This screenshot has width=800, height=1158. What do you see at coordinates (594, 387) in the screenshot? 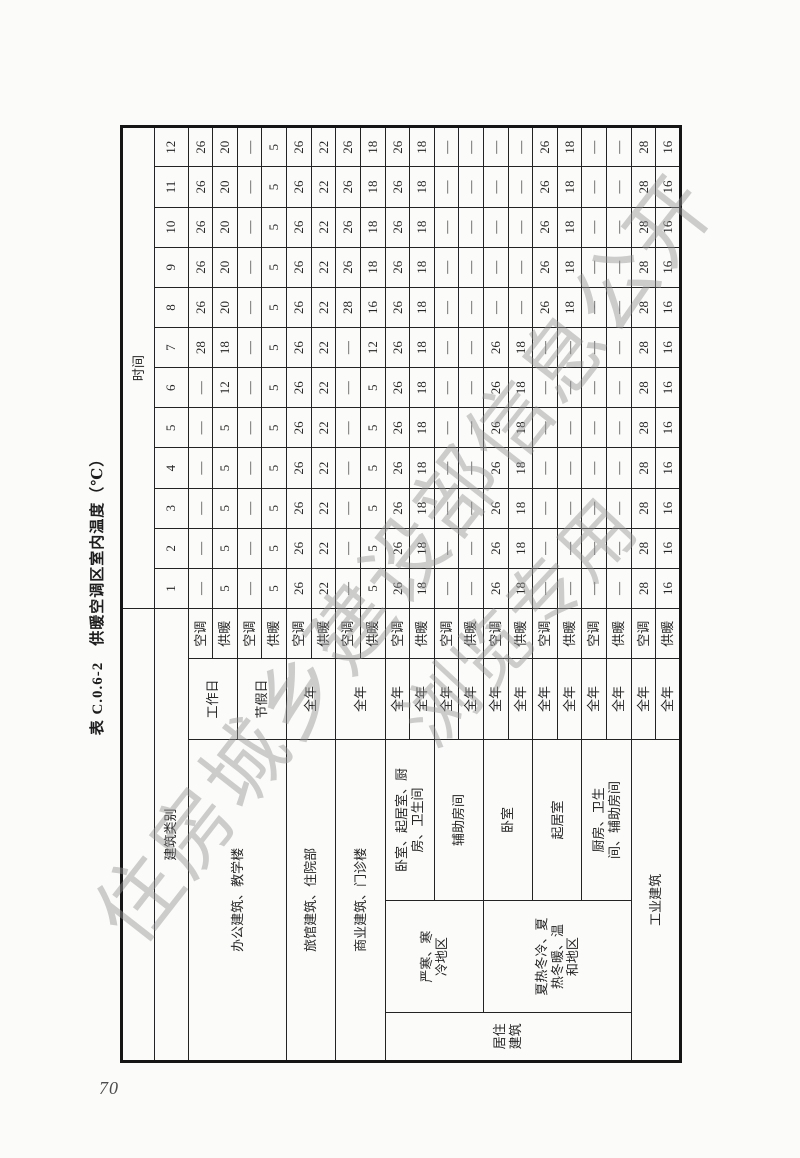
I see `value-r17-h6: —` at bounding box center [594, 387].